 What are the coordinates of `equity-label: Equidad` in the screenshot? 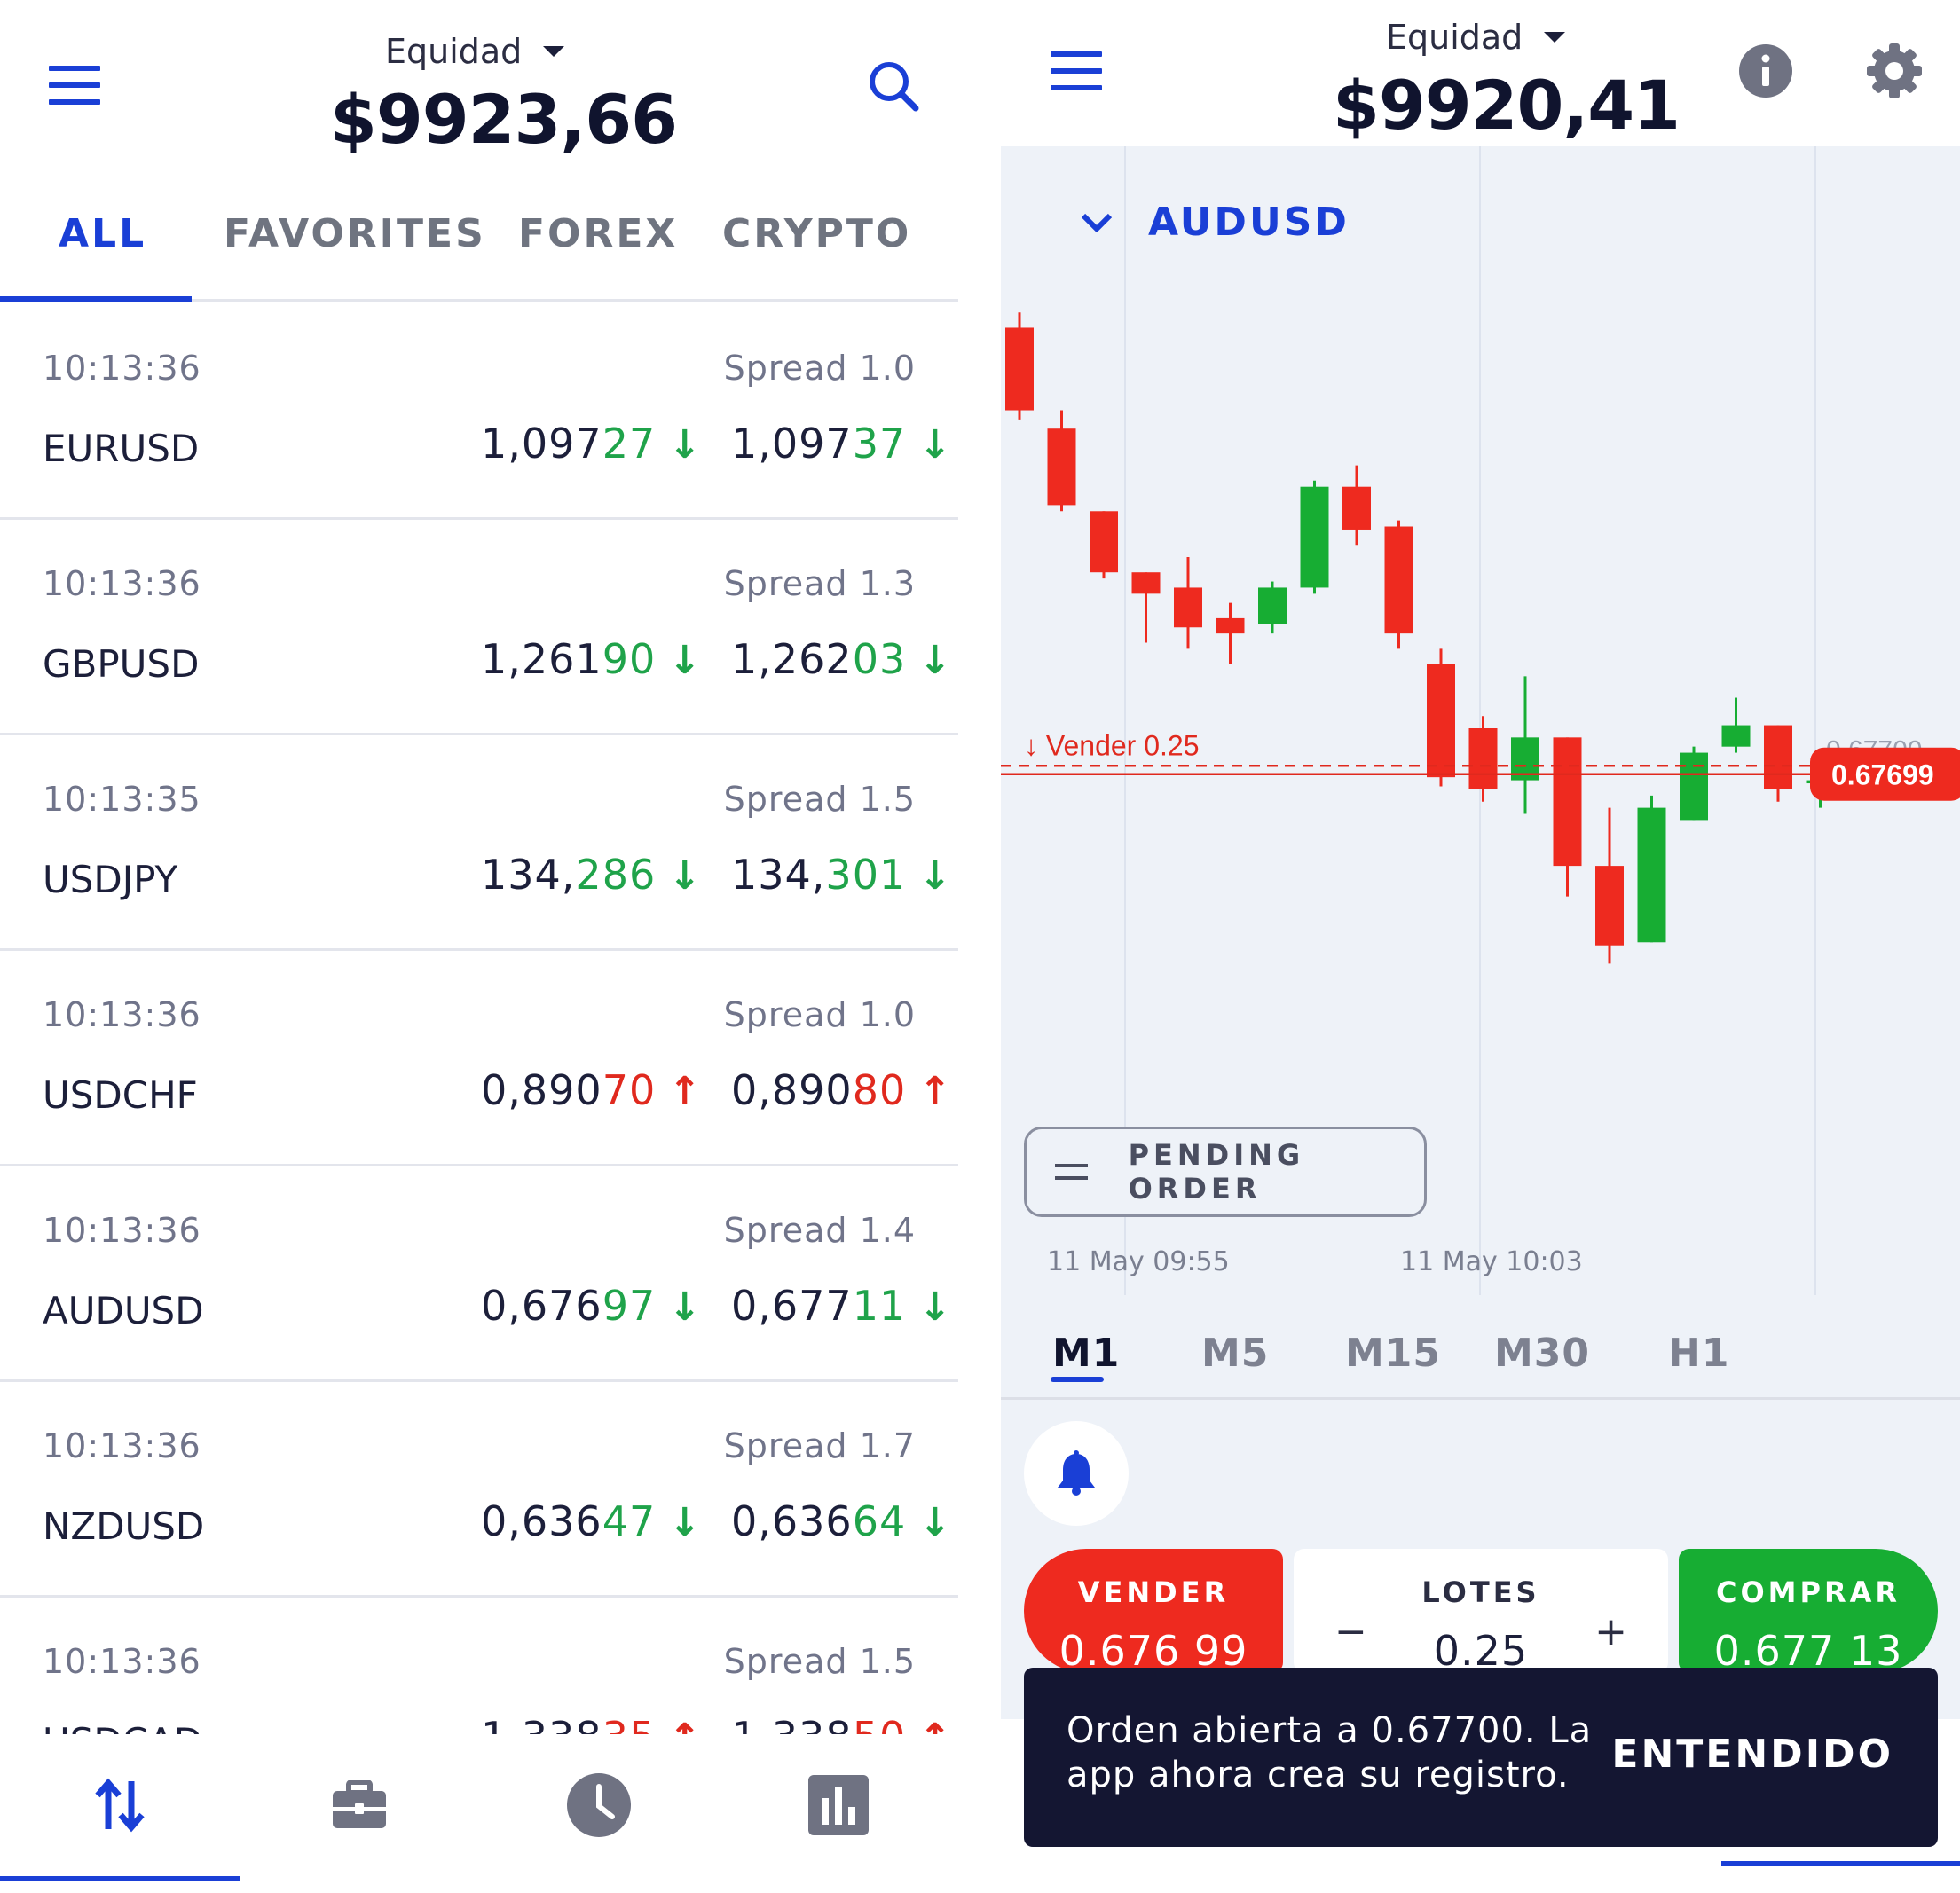 It's located at (454, 51).